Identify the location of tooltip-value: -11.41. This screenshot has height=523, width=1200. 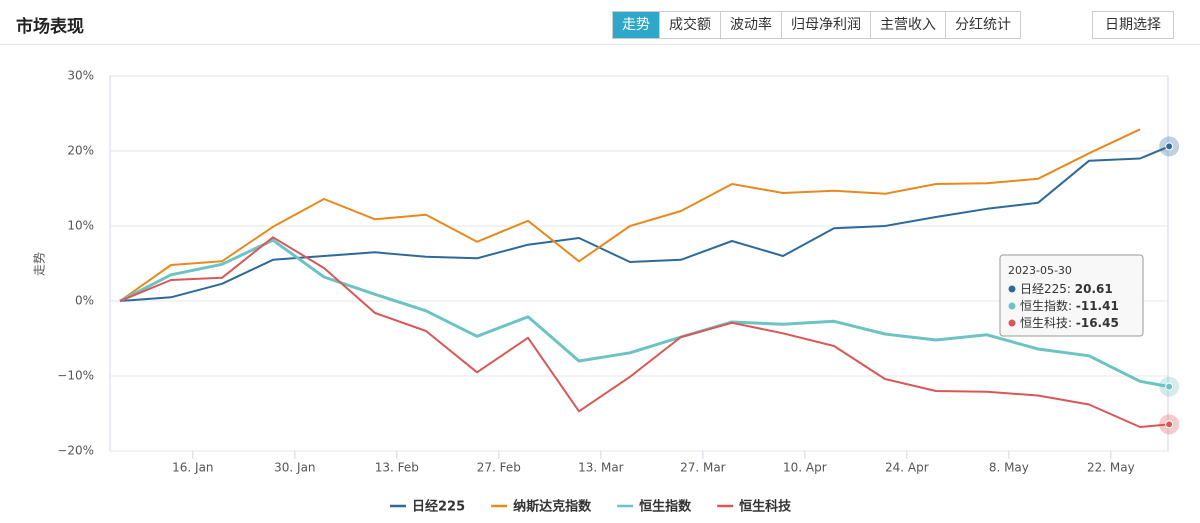
(1097, 306).